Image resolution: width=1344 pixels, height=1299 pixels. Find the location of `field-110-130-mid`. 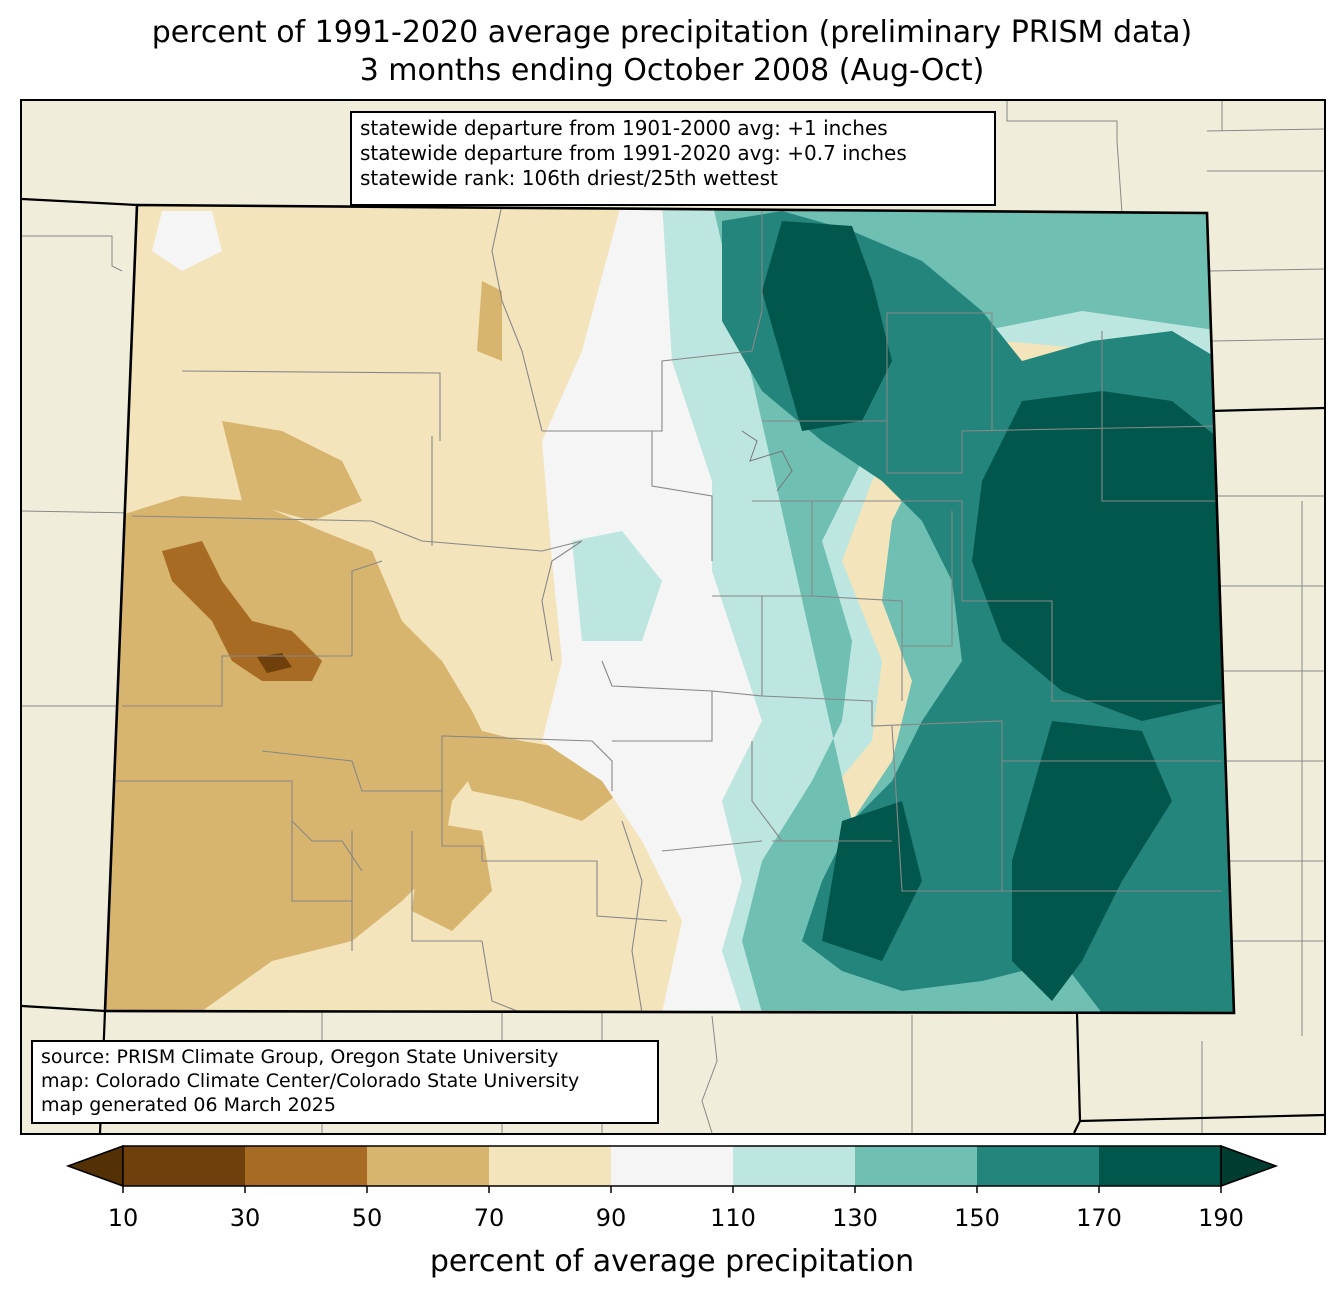

field-110-130-mid is located at coordinates (617, 586).